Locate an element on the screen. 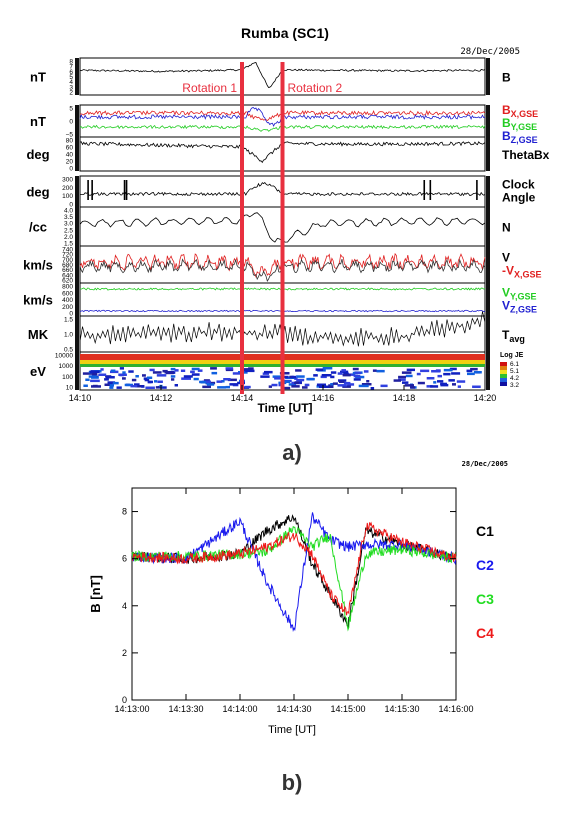  colorbar-tick: 4.2 is located at coordinates (514, 378).